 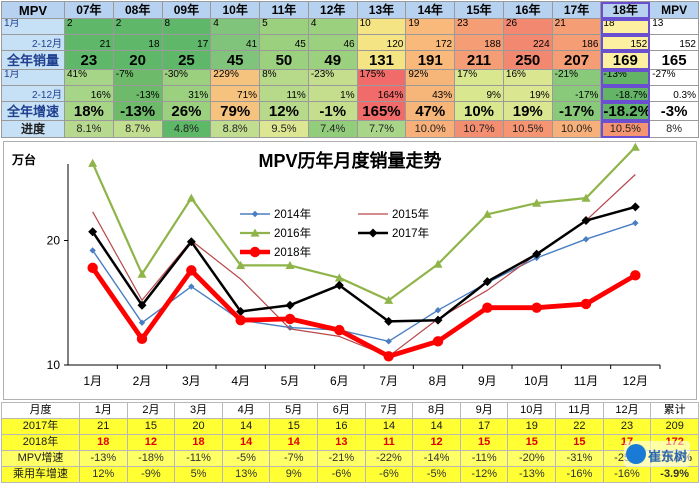 I want to click on watermark-text: 崔东树, so click(x=668, y=456).